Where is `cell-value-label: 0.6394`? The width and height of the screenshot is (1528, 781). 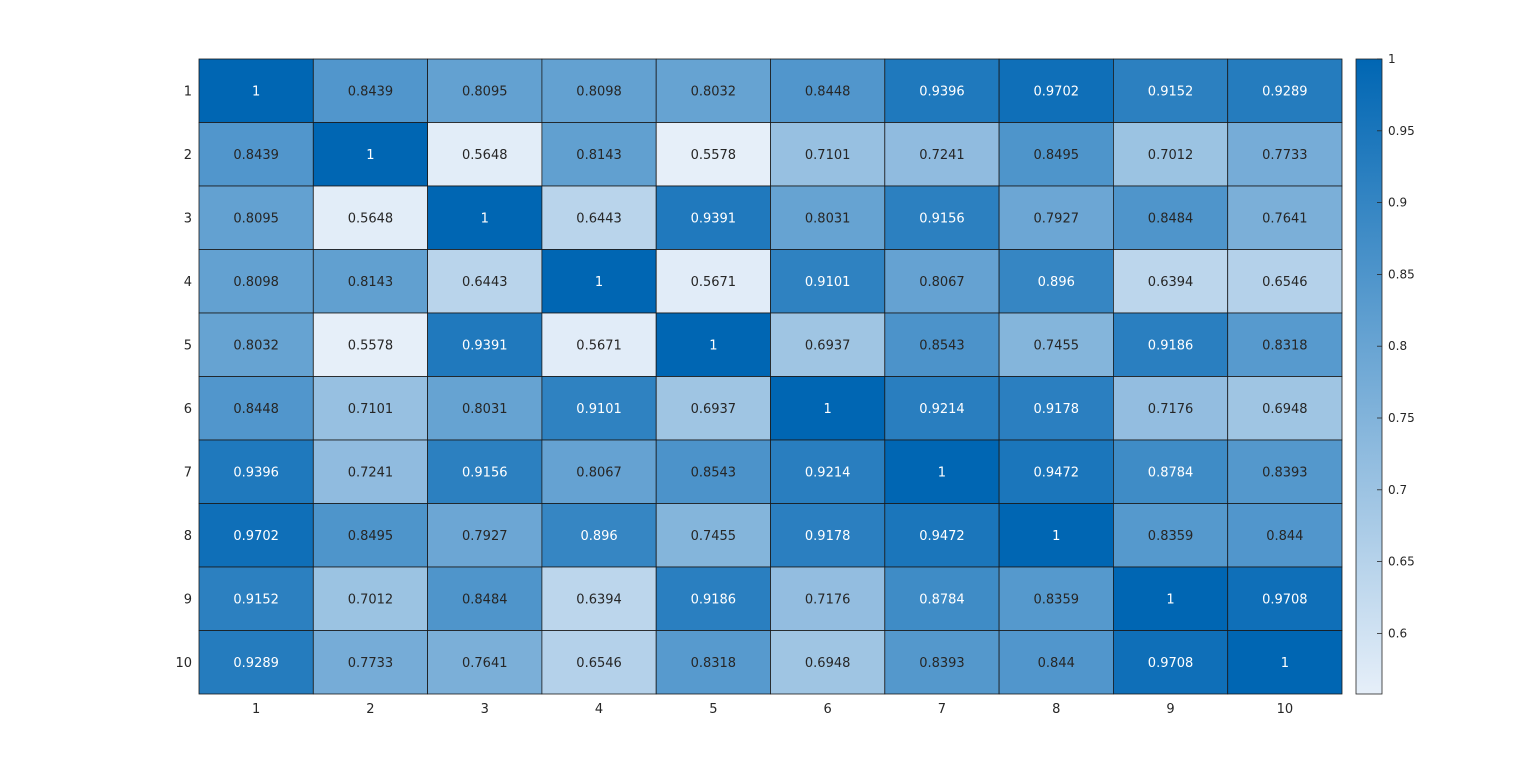
cell-value-label: 0.6394 is located at coordinates (1171, 282).